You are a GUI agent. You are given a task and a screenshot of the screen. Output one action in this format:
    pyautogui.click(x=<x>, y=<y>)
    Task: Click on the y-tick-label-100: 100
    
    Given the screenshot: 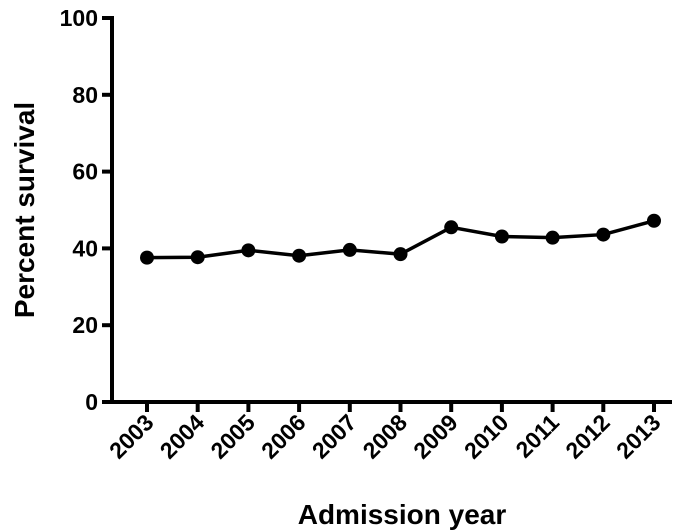 What is the action you would take?
    pyautogui.click(x=79, y=18)
    